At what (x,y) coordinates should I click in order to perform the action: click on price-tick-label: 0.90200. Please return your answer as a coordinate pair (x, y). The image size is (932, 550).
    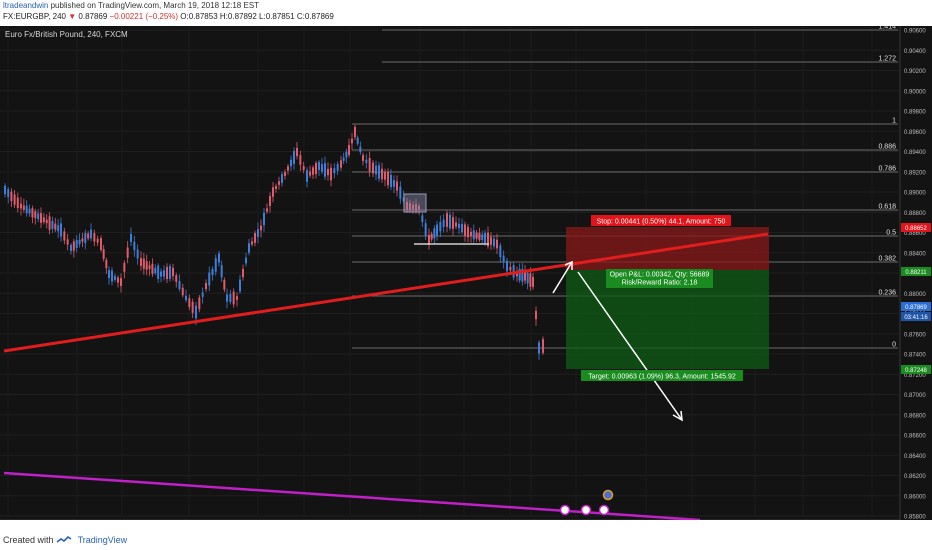
    Looking at the image, I should click on (915, 72).